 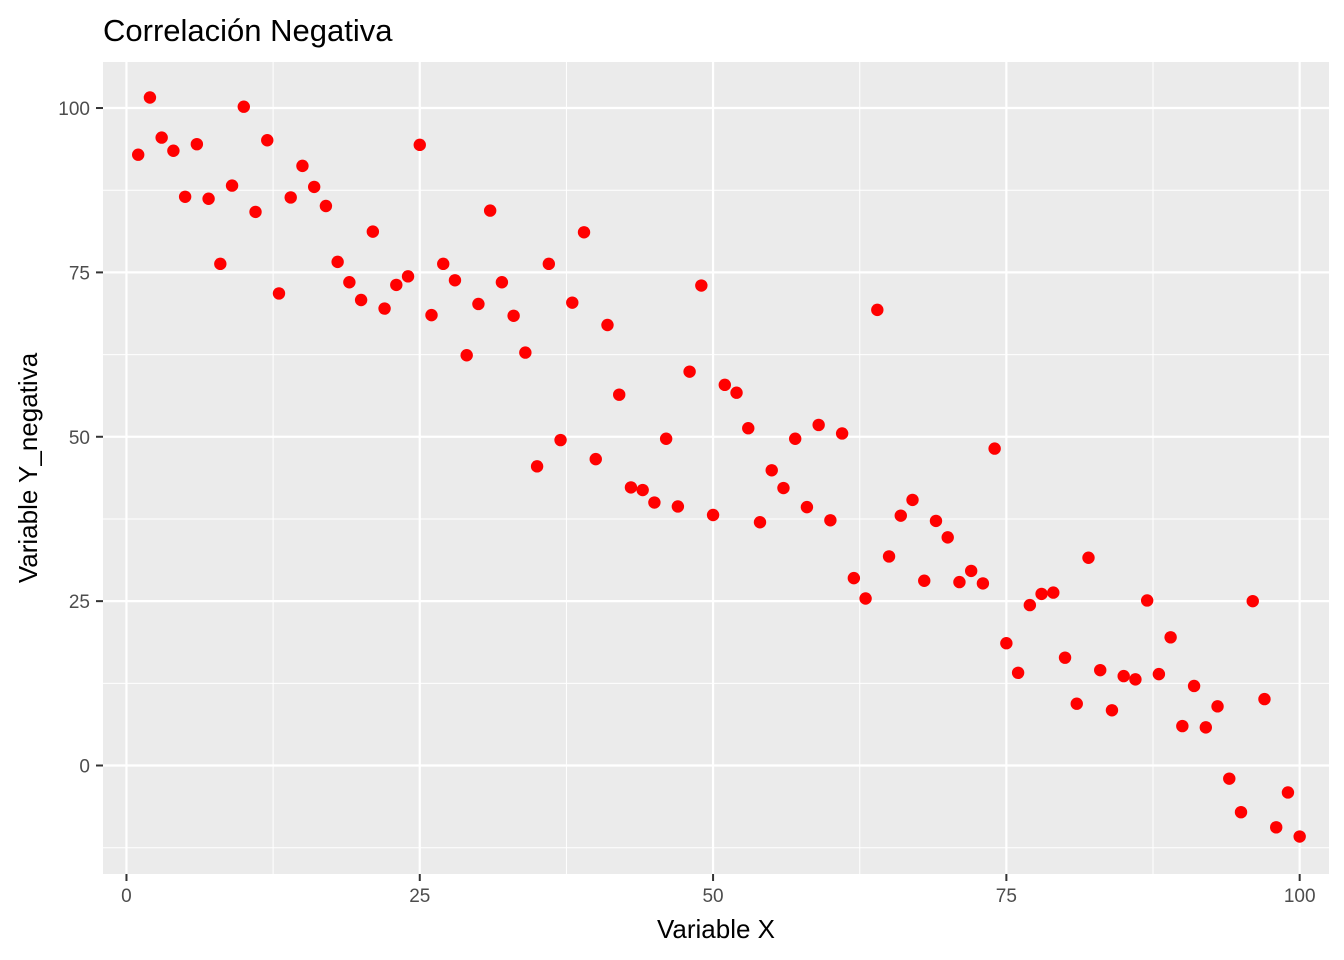 I want to click on x-axis-title: Variable X, so click(x=716, y=929).